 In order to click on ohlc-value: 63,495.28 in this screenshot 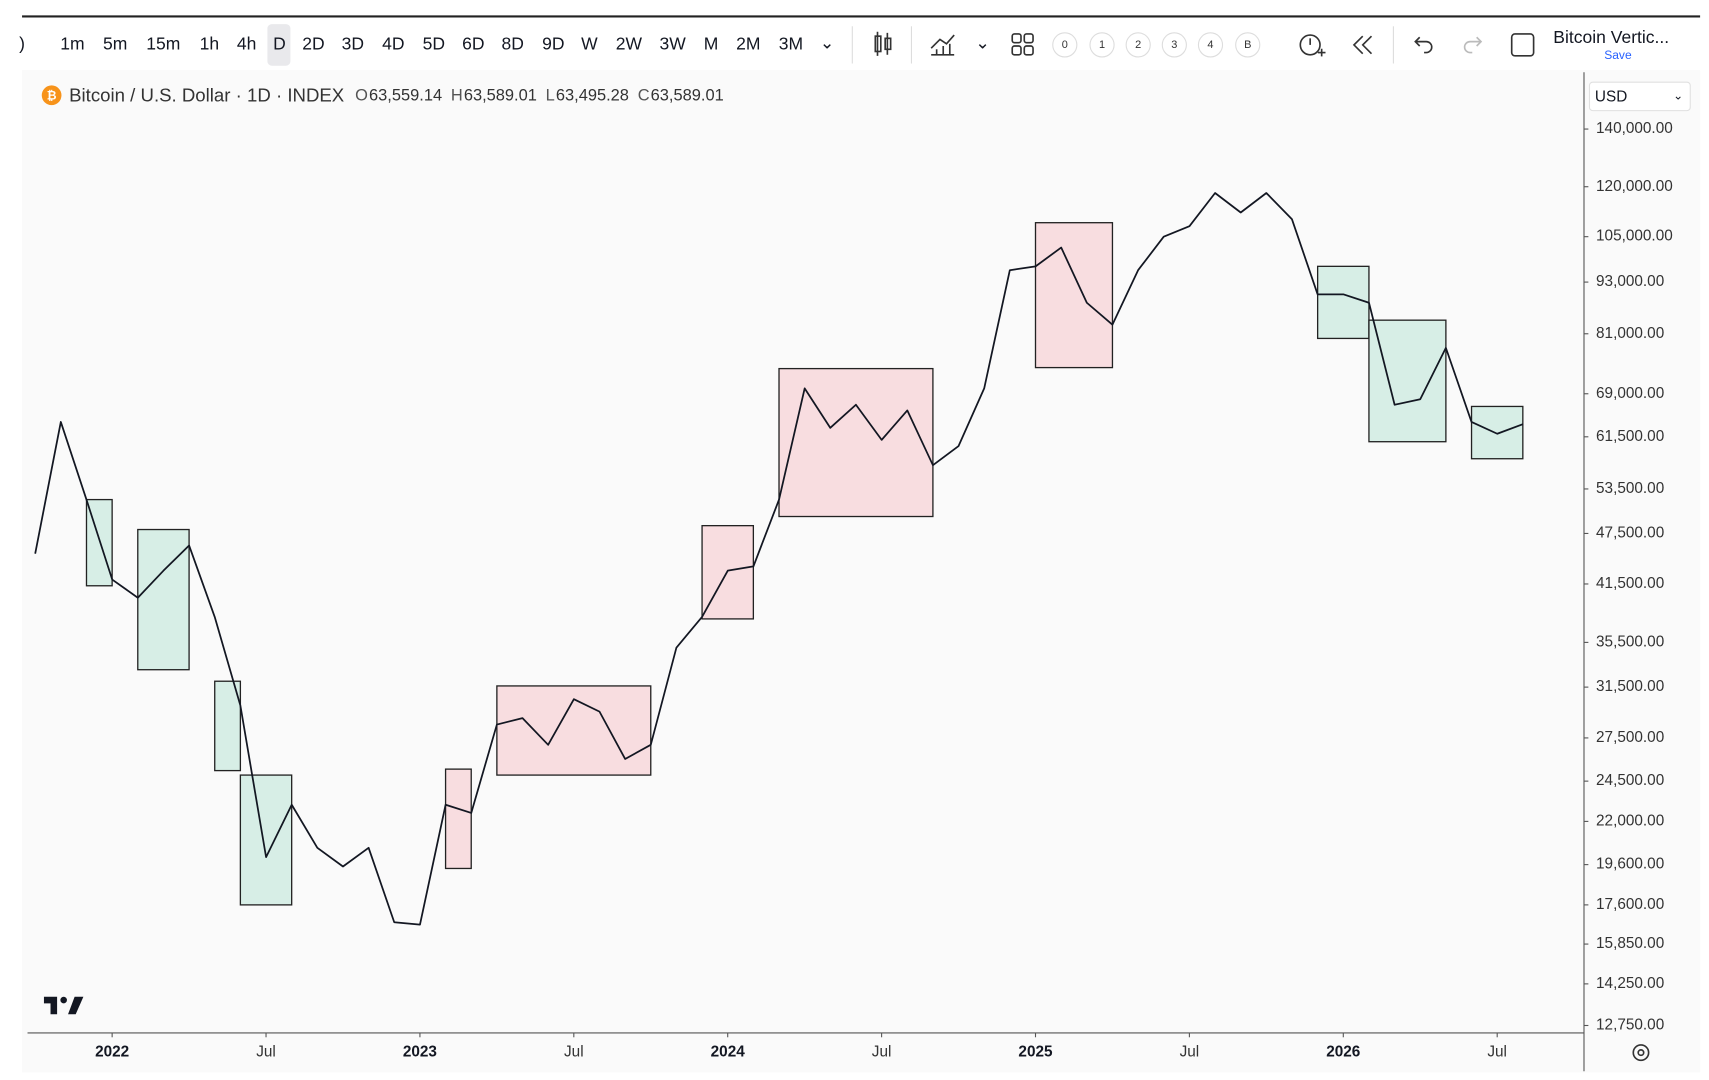, I will do `click(592, 96)`.